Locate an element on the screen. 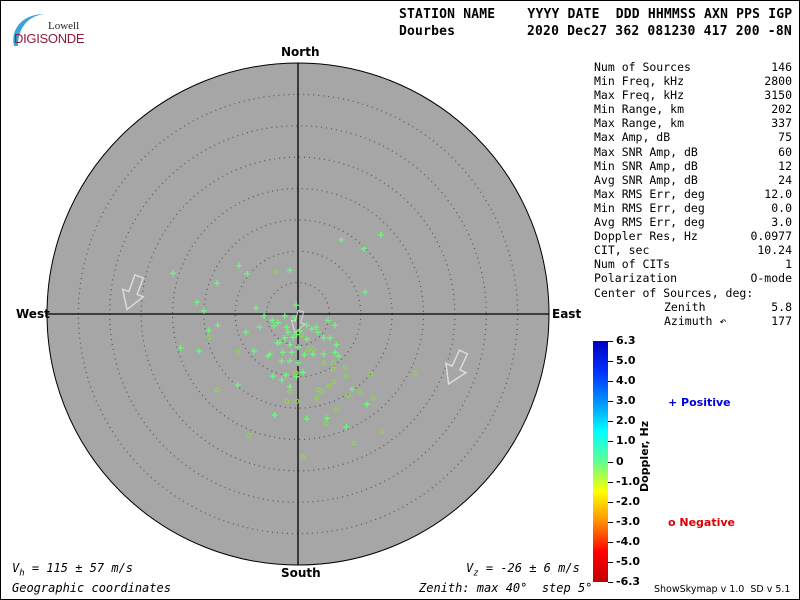  colorscale-tick-label: -6.3 is located at coordinates (628, 581).